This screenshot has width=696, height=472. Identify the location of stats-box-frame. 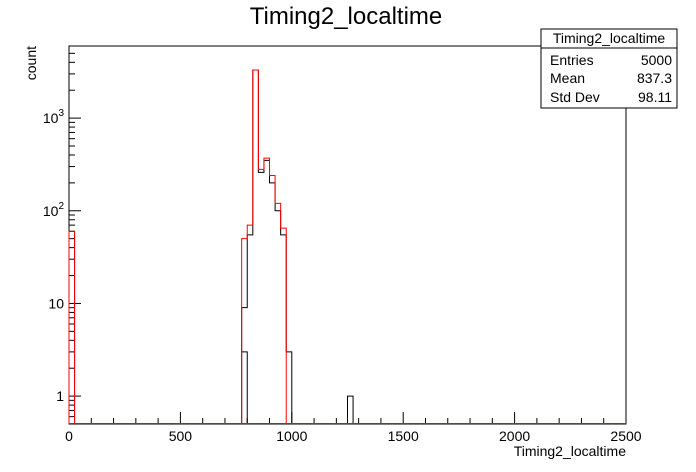
(609, 68).